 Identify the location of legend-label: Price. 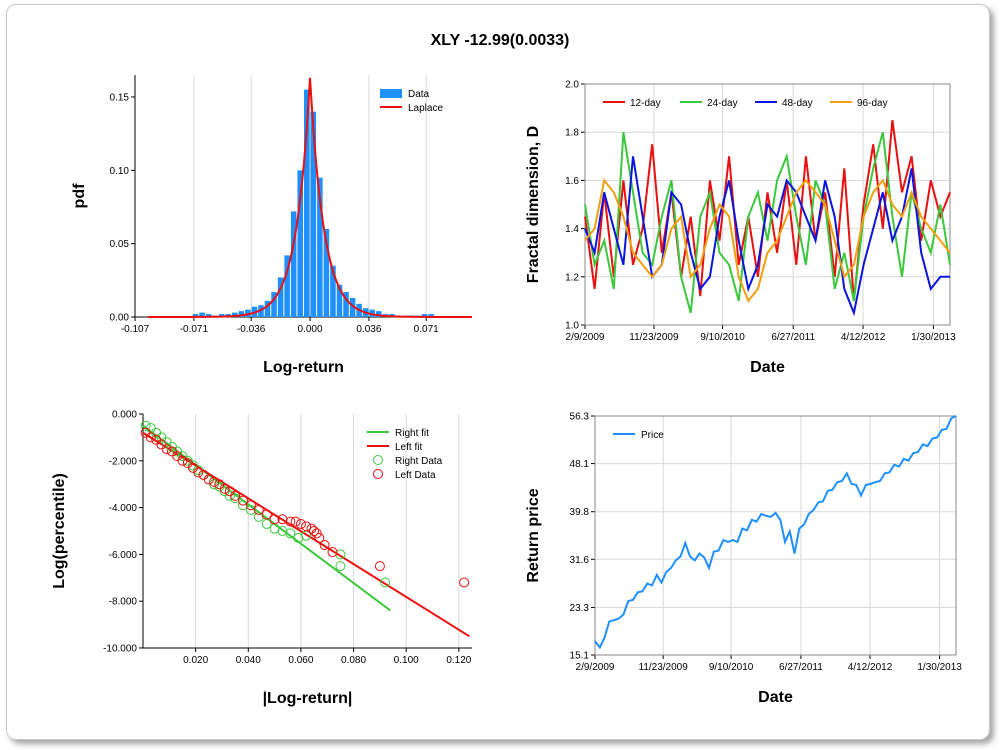
(652, 435).